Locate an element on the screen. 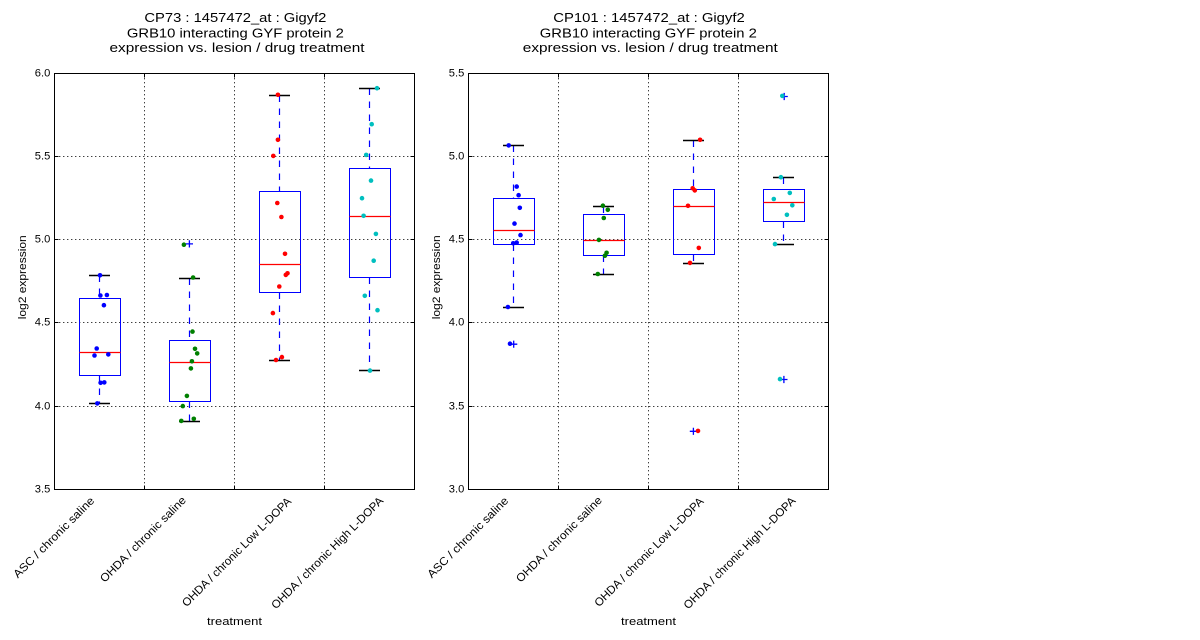 Image resolution: width=1200 pixels, height=640 pixels. svg-text: CP101 : 1457472_at : Gigyf2 is located at coordinates (649, 17).